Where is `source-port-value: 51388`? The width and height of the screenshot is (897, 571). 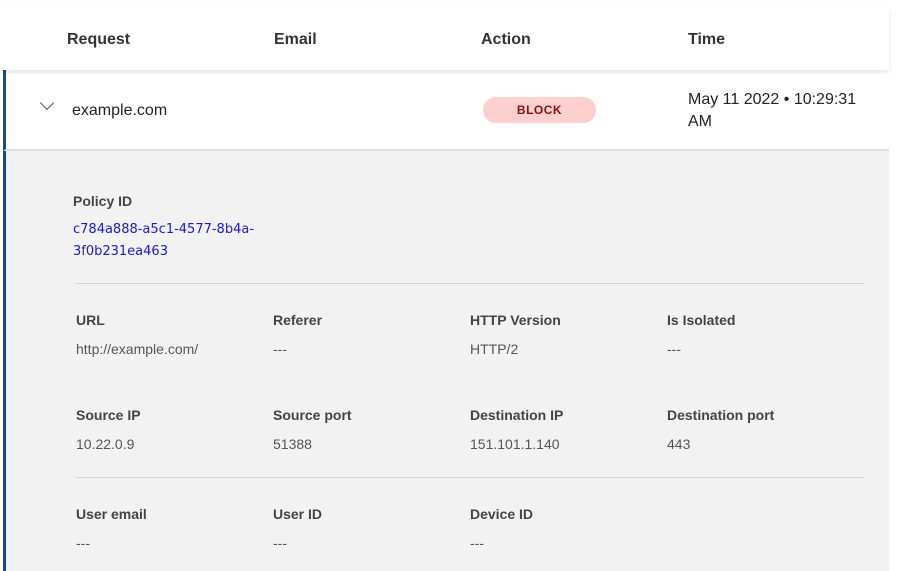 source-port-value: 51388 is located at coordinates (292, 444).